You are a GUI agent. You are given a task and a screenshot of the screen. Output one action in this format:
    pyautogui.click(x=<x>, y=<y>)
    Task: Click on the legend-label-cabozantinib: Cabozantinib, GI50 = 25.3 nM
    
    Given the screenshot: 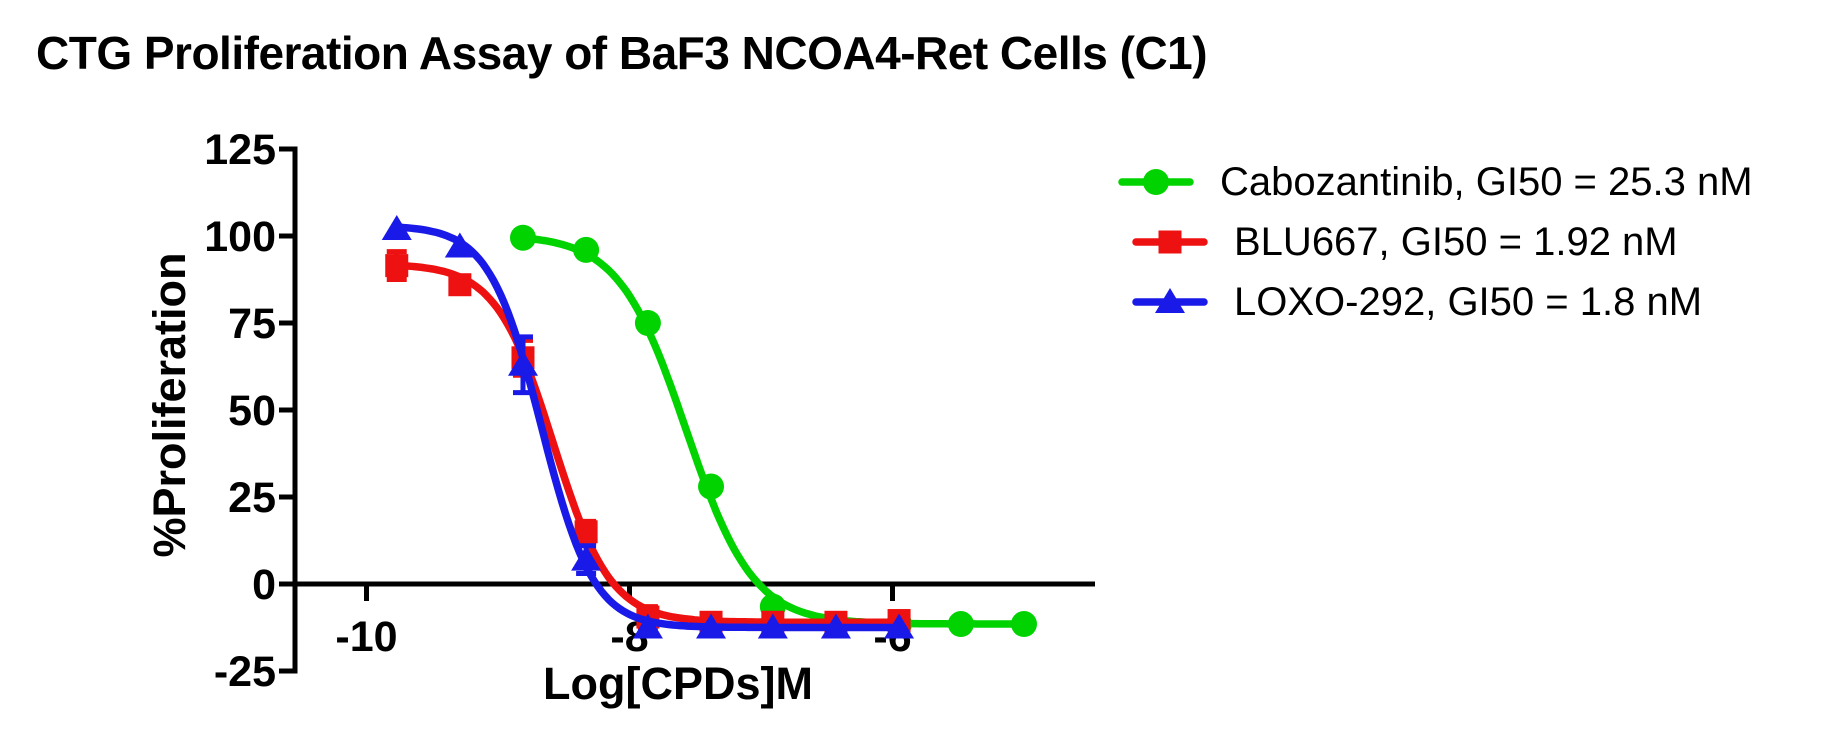 What is the action you would take?
    pyautogui.click(x=1486, y=181)
    